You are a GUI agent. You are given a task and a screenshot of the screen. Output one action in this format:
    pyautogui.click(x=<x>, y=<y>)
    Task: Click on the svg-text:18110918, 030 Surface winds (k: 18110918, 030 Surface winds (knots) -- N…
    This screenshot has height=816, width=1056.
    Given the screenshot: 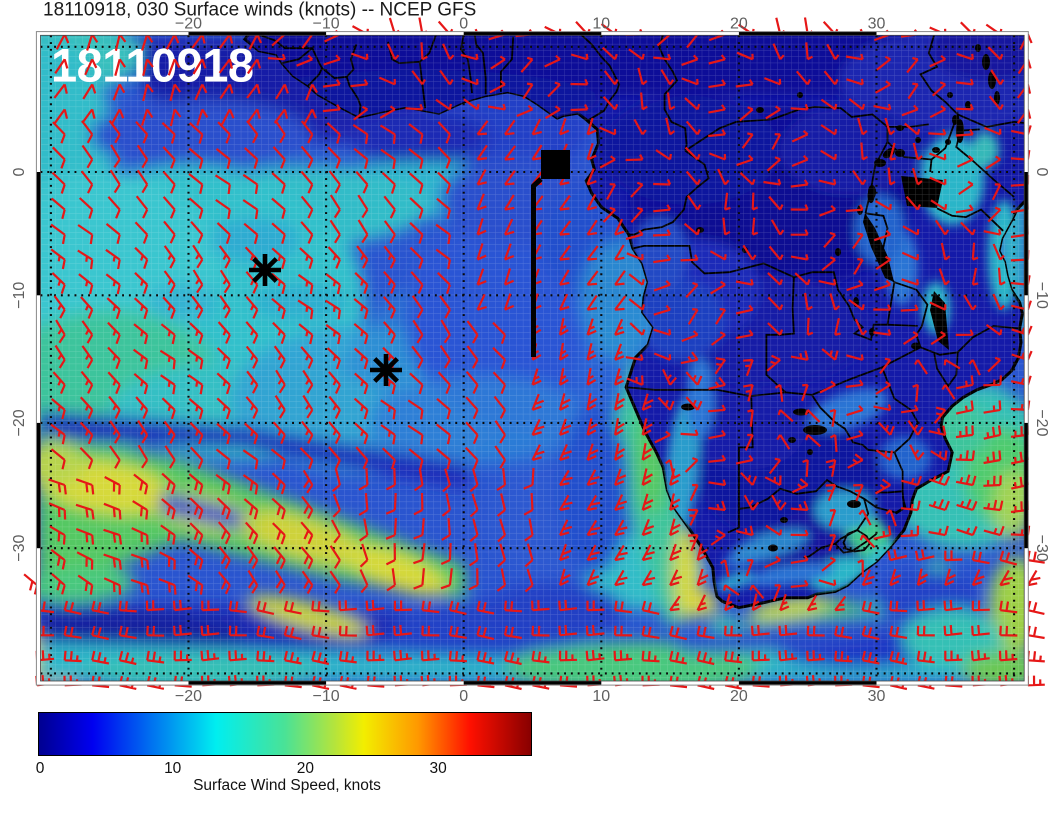 What is the action you would take?
    pyautogui.click(x=259, y=10)
    